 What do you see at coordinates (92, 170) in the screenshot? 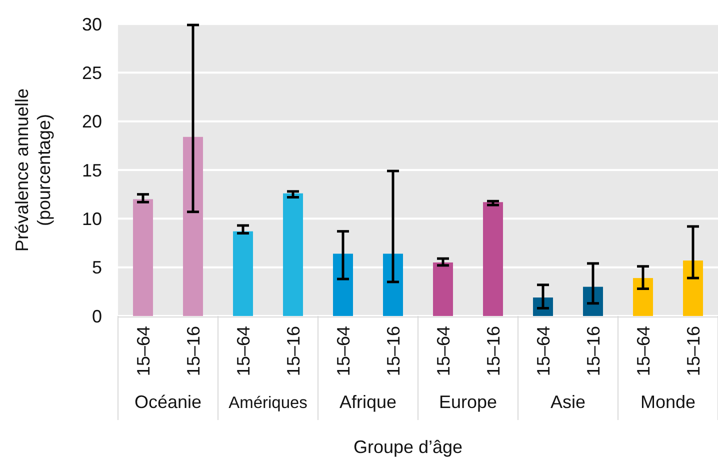
I see `y-tick-label: 15` at bounding box center [92, 170].